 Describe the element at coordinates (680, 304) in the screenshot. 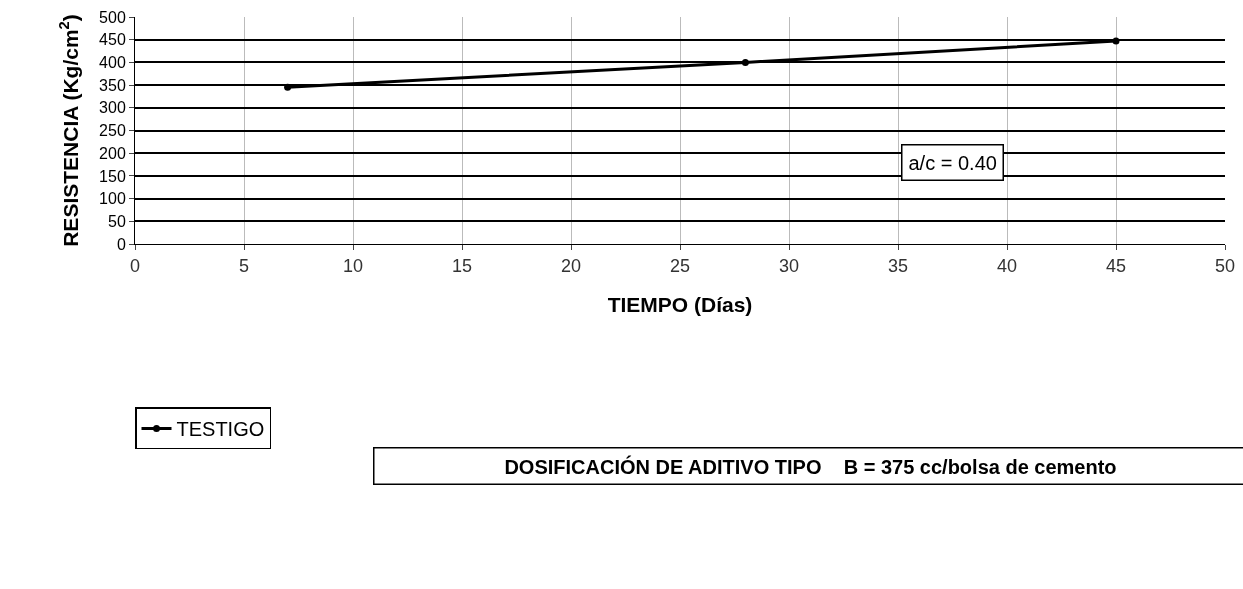

I see `x-axis-title: TIEMPO (Días)` at that location.